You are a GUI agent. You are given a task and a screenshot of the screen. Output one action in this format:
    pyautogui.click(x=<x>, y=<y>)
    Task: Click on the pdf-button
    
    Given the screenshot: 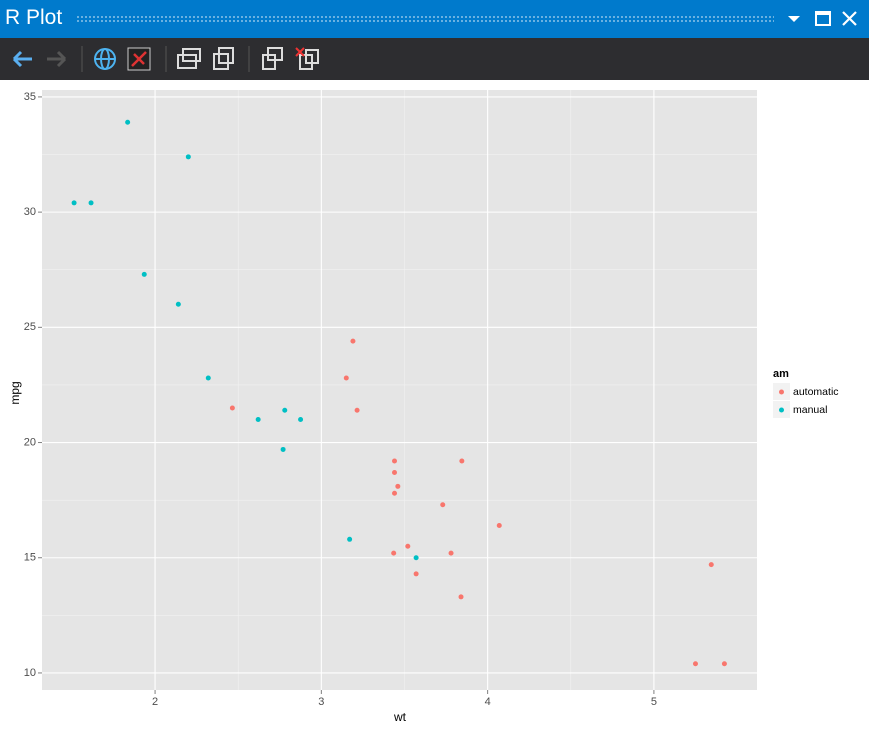 What is the action you would take?
    pyautogui.click(x=139, y=59)
    